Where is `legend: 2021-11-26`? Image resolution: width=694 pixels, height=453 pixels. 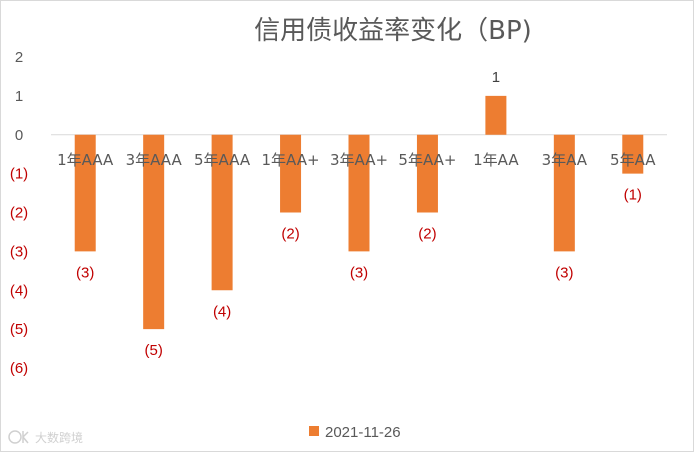 legend: 2021-11-26 is located at coordinates (355, 432).